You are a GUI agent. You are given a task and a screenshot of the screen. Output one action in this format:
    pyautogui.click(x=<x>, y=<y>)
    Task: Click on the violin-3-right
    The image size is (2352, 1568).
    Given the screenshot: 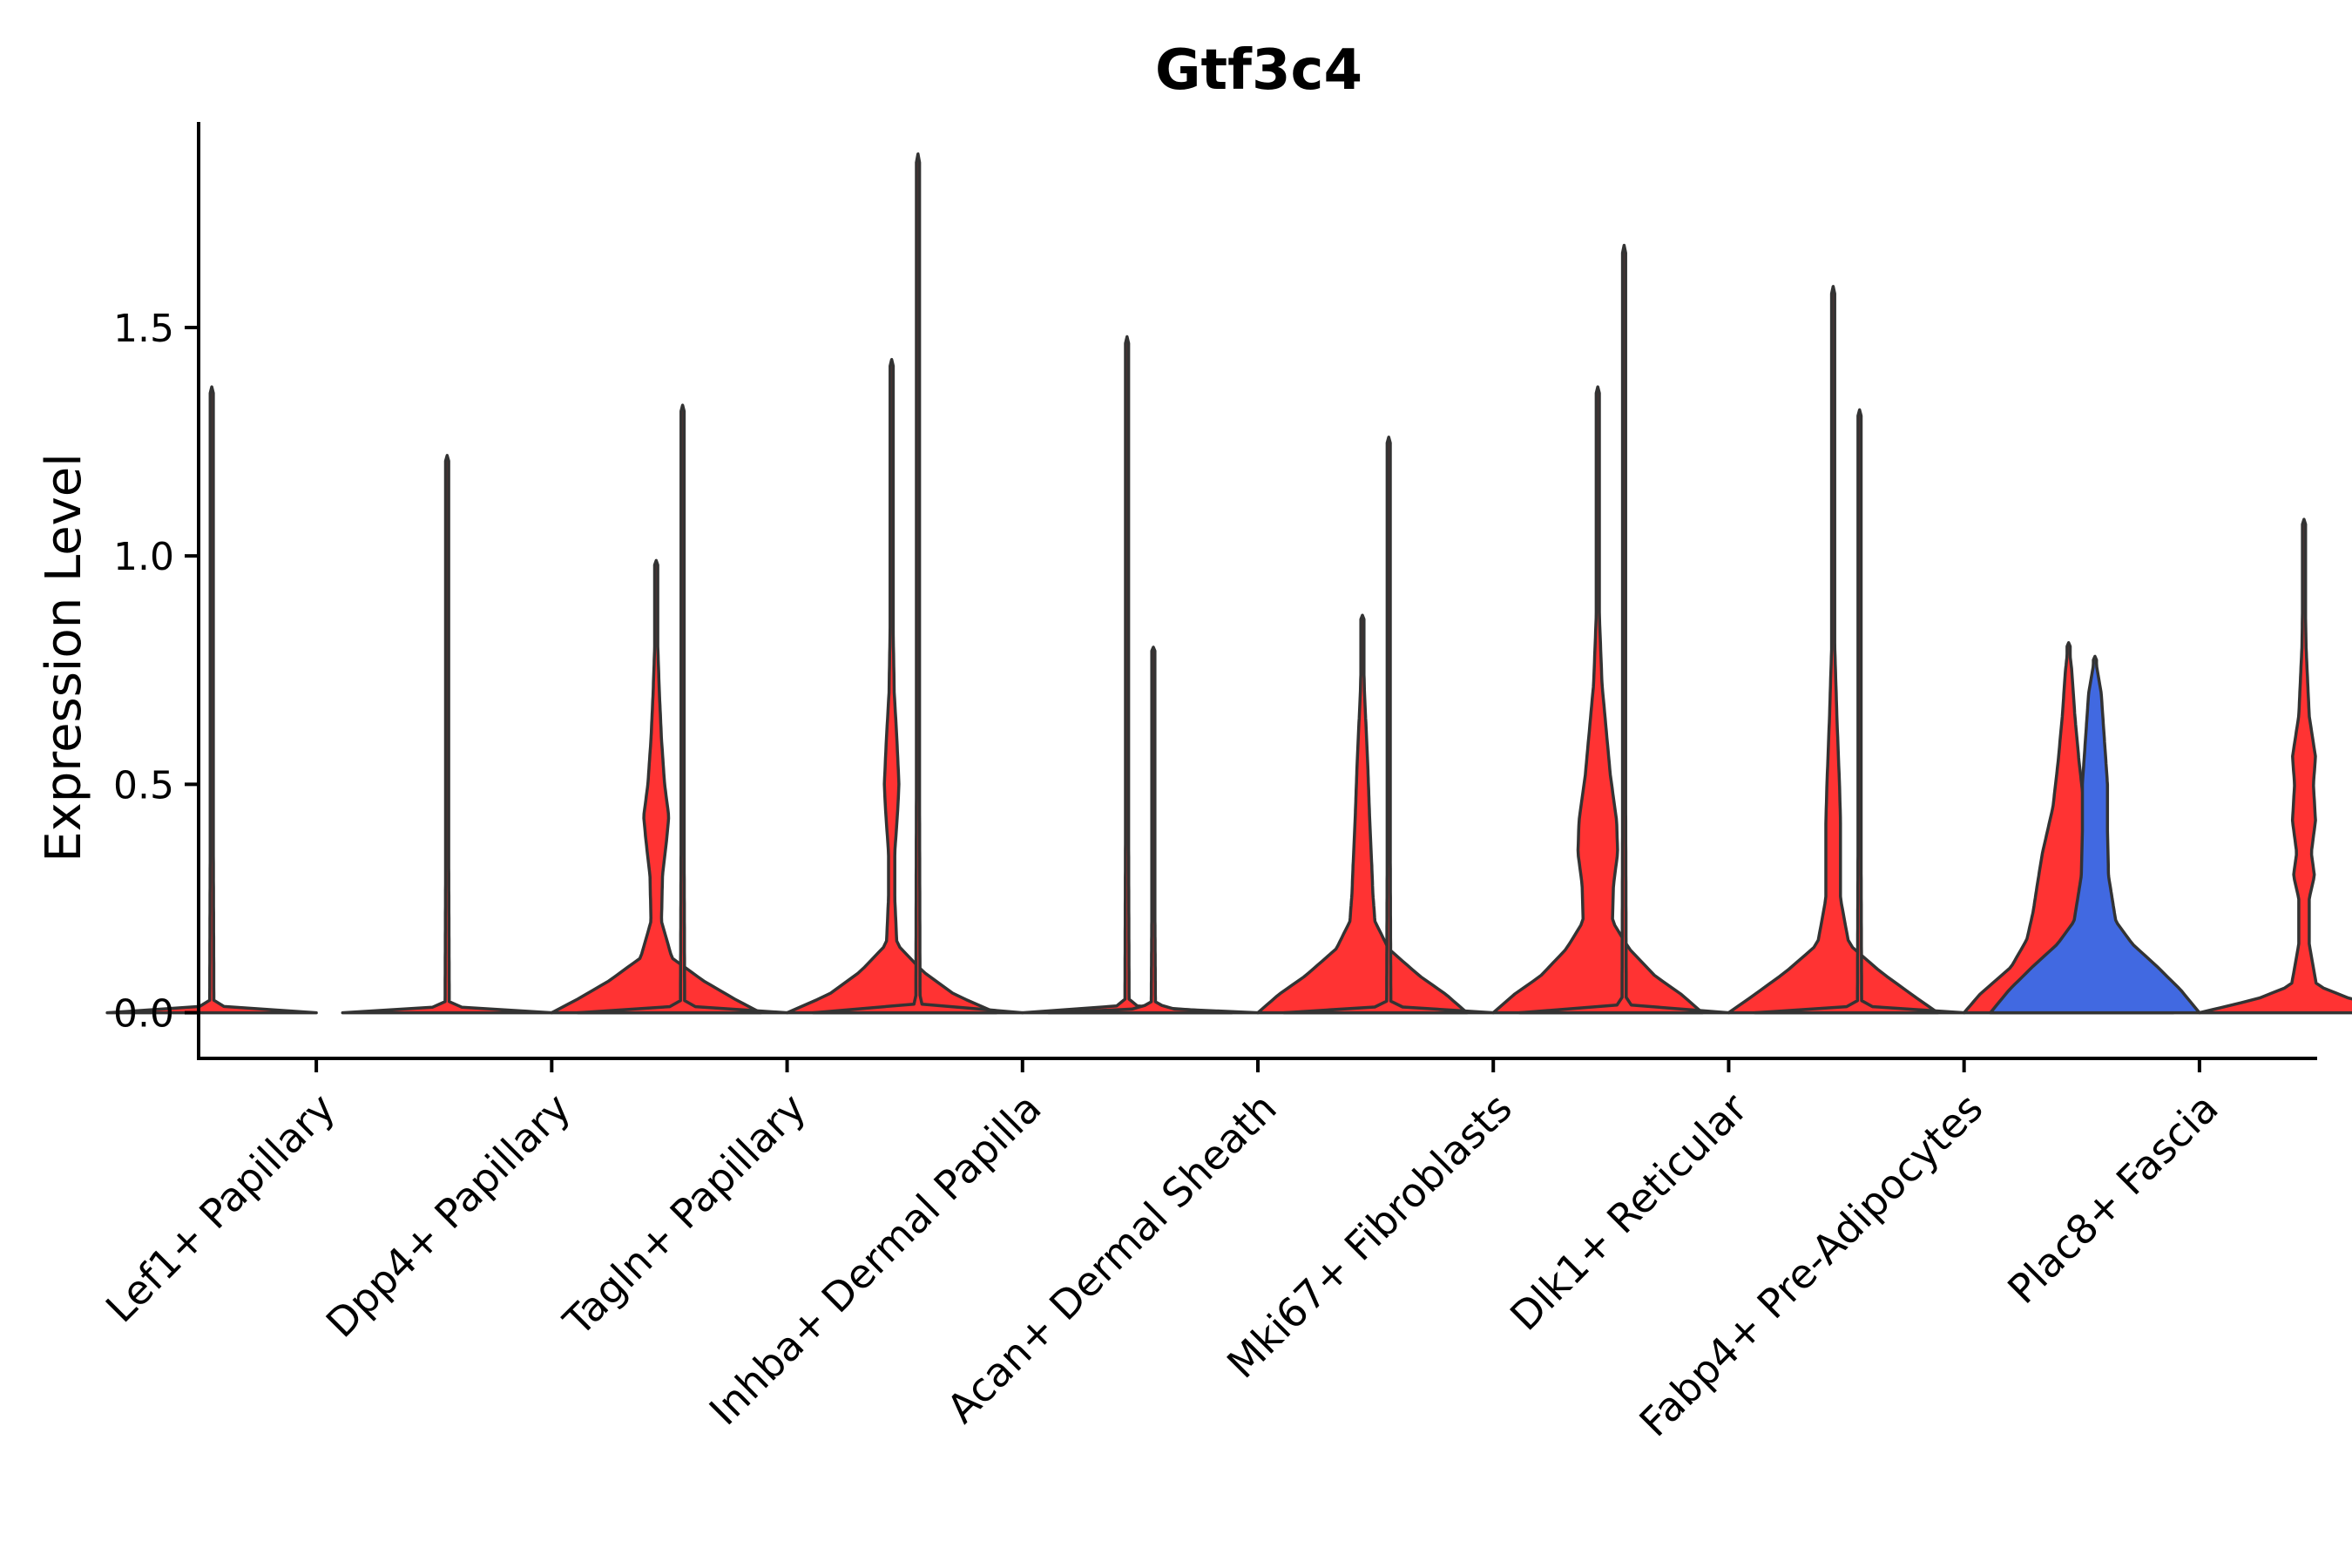 What is the action you would take?
    pyautogui.click(x=1127, y=675)
    